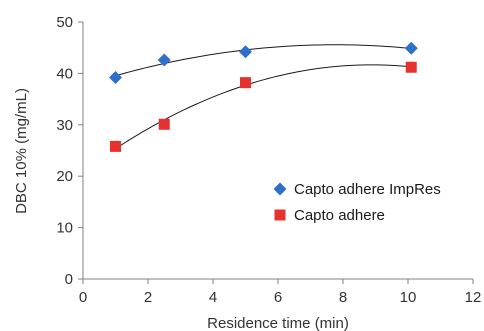 Image resolution: width=484 pixels, height=331 pixels. Describe the element at coordinates (339, 215) in the screenshot. I see `legend-label: Capto adhere` at that location.